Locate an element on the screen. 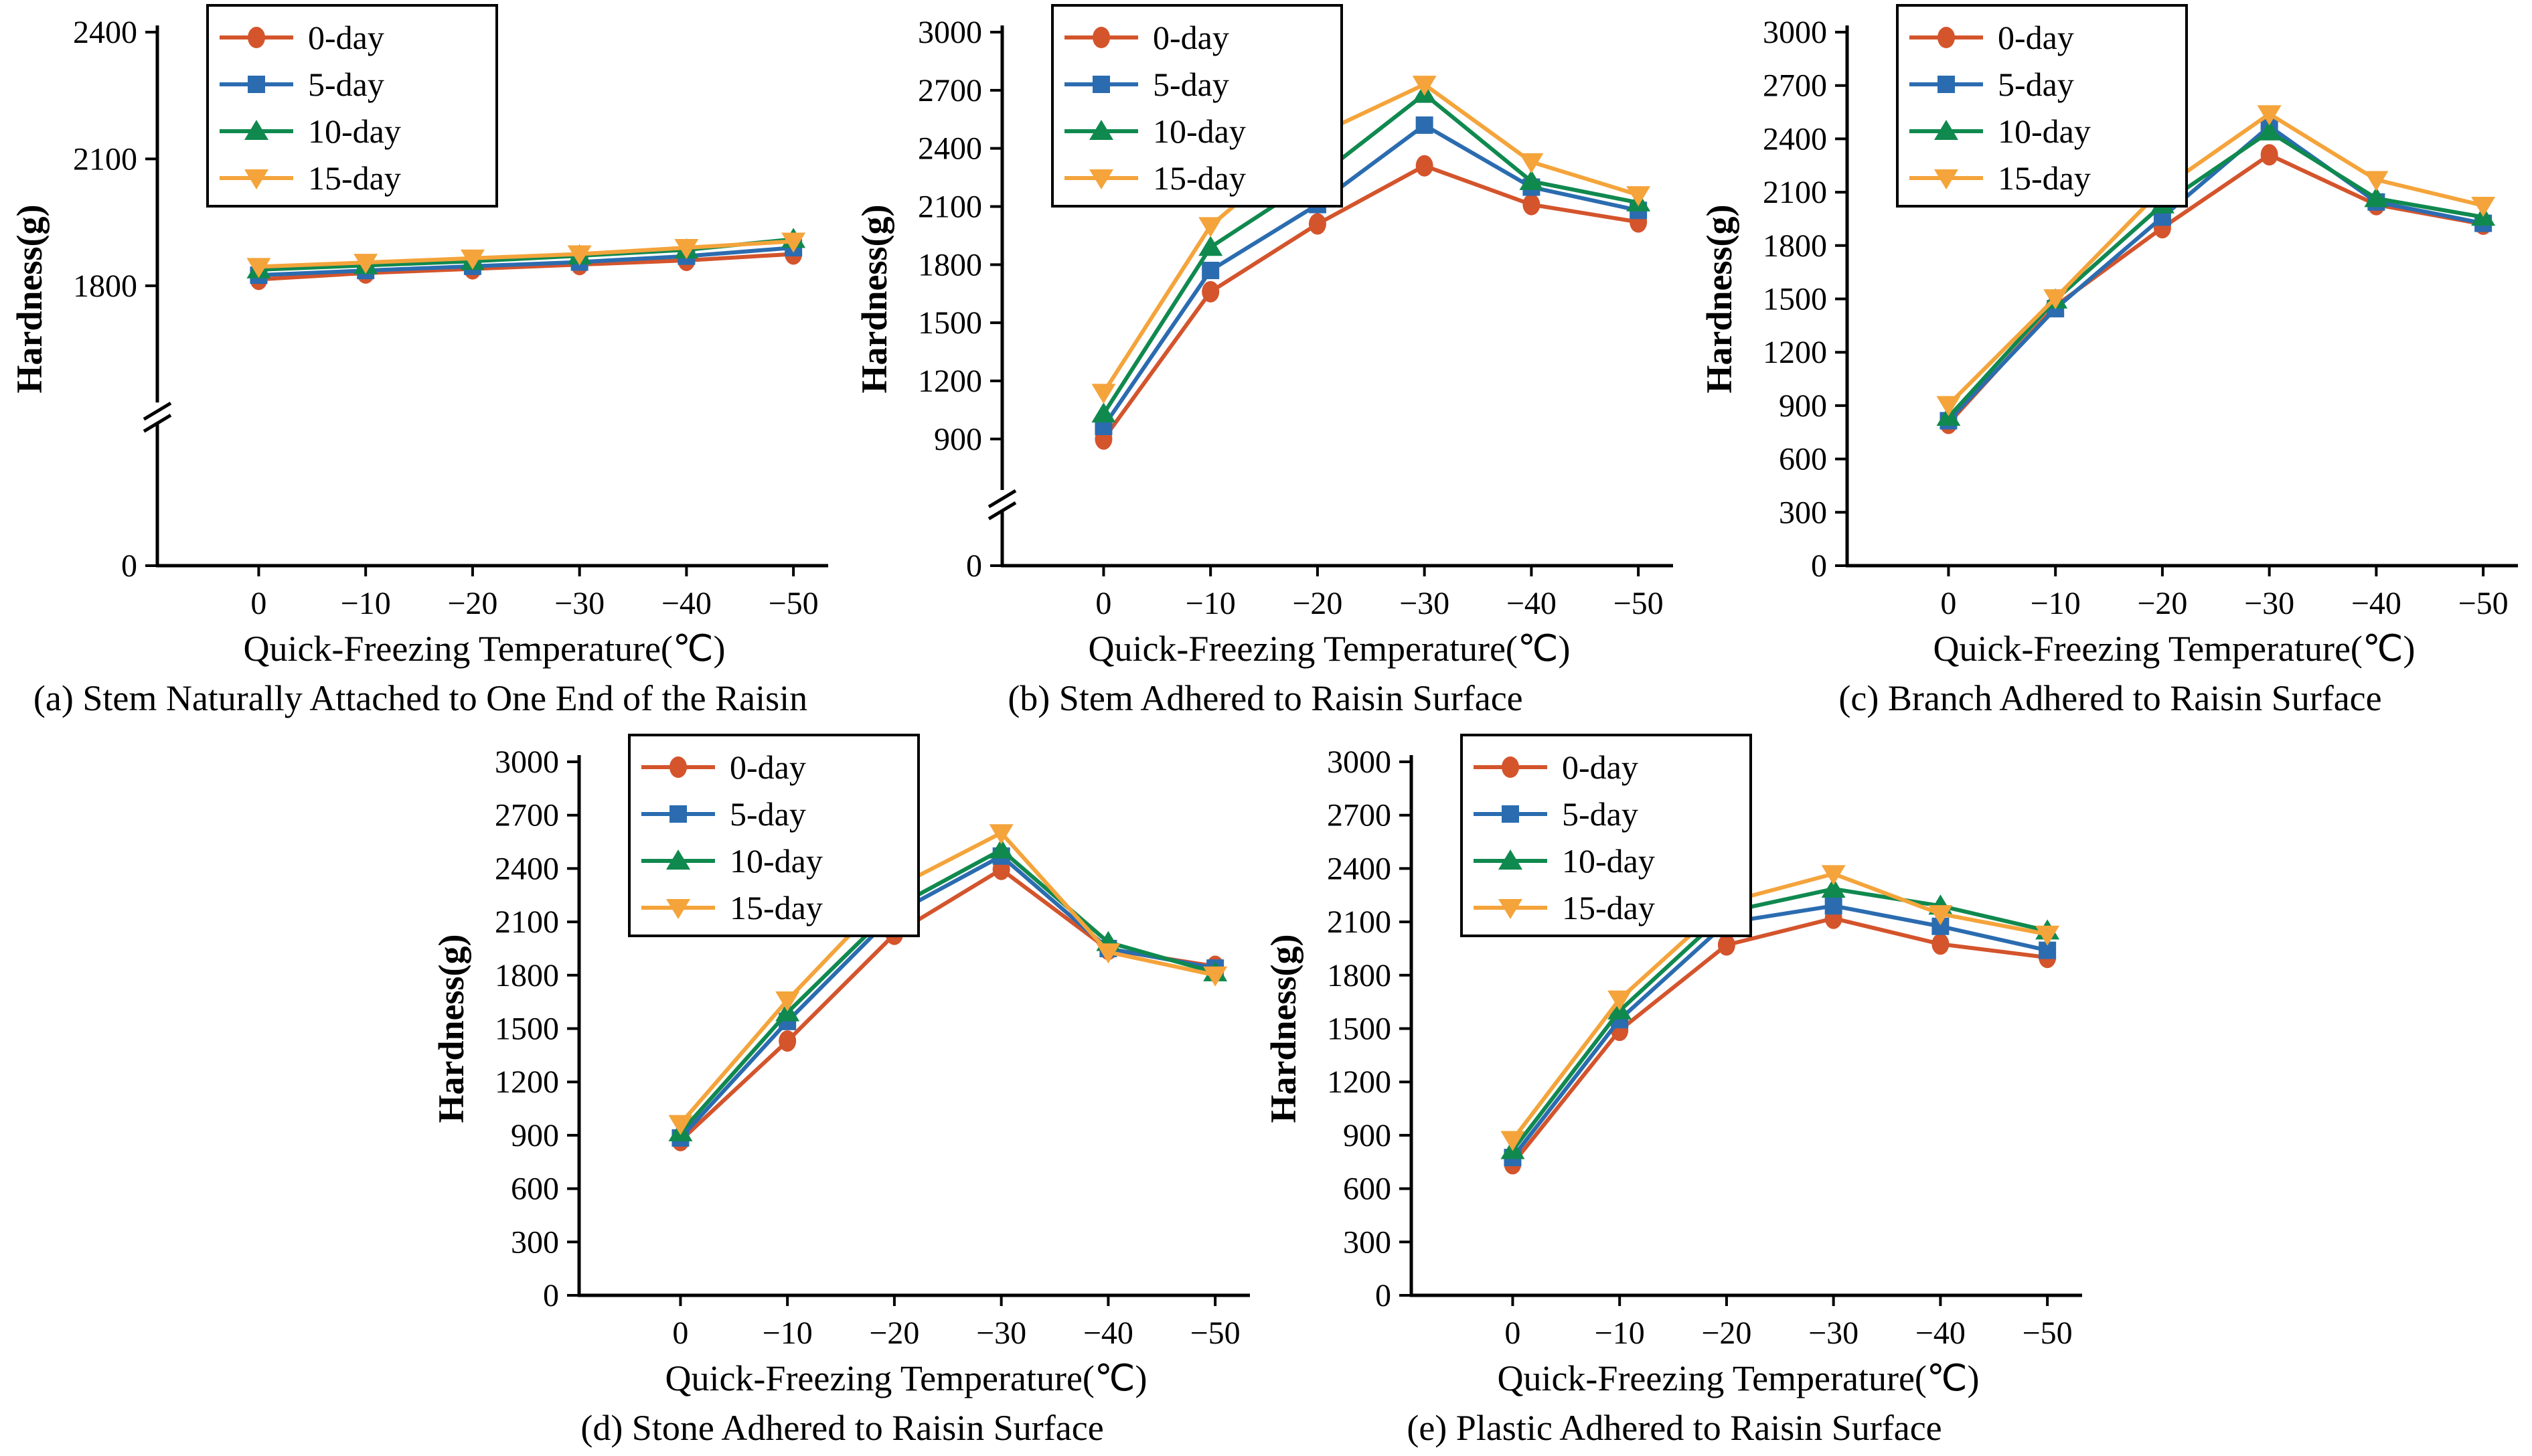 The width and height of the screenshot is (2532, 1456). chart-d-caption: (d) Stone Adhered to Raisin Surface is located at coordinates (842, 1428).